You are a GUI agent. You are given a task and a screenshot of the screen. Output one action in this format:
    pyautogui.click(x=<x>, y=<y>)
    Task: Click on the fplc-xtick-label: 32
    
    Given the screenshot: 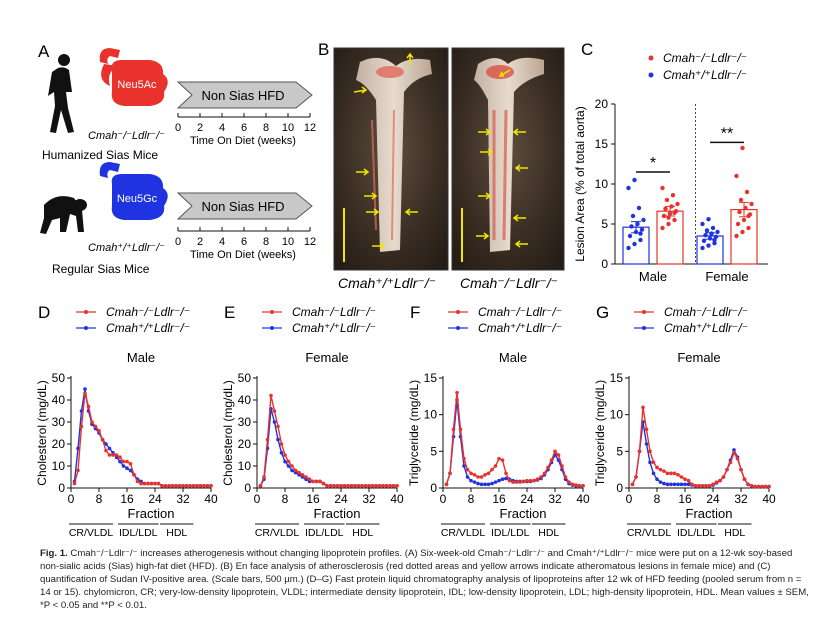 What is the action you would take?
    pyautogui.click(x=183, y=499)
    